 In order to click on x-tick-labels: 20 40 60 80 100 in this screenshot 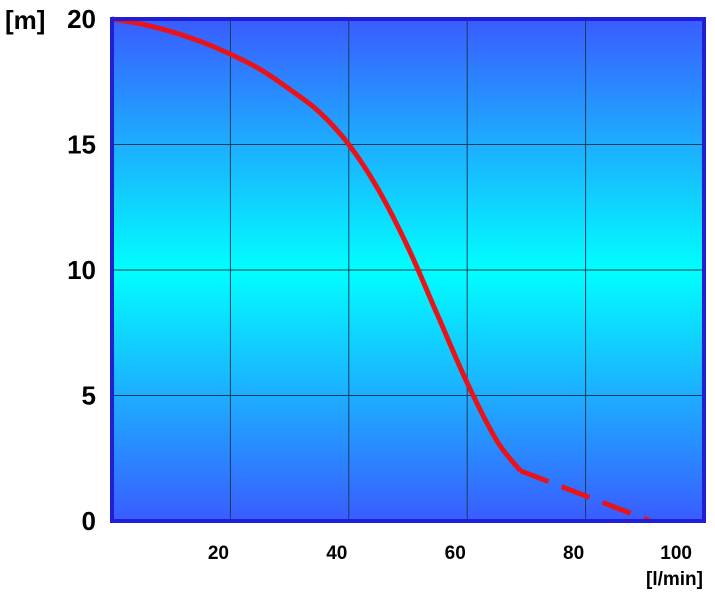, I will do `click(450, 553)`.